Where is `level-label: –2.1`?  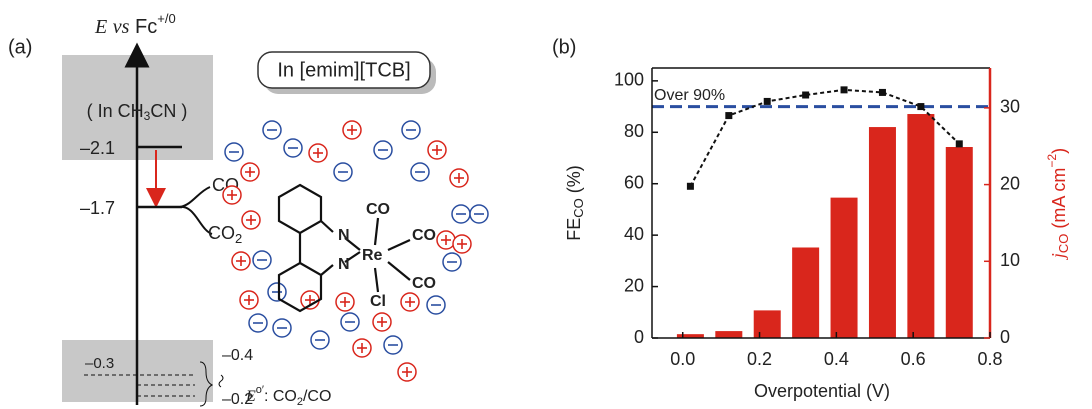 level-label: –2.1 is located at coordinates (97, 148).